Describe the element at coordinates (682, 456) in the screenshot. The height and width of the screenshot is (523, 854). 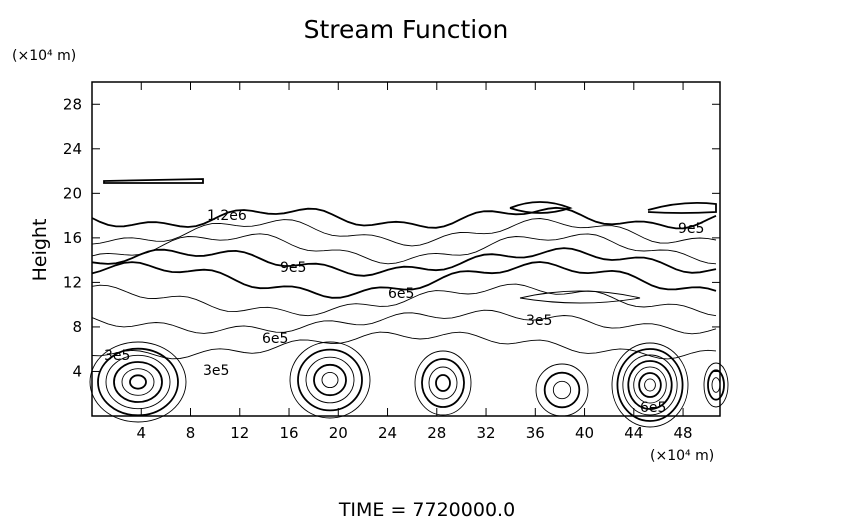
I see `x-unit: (×10⁴ m)` at that location.